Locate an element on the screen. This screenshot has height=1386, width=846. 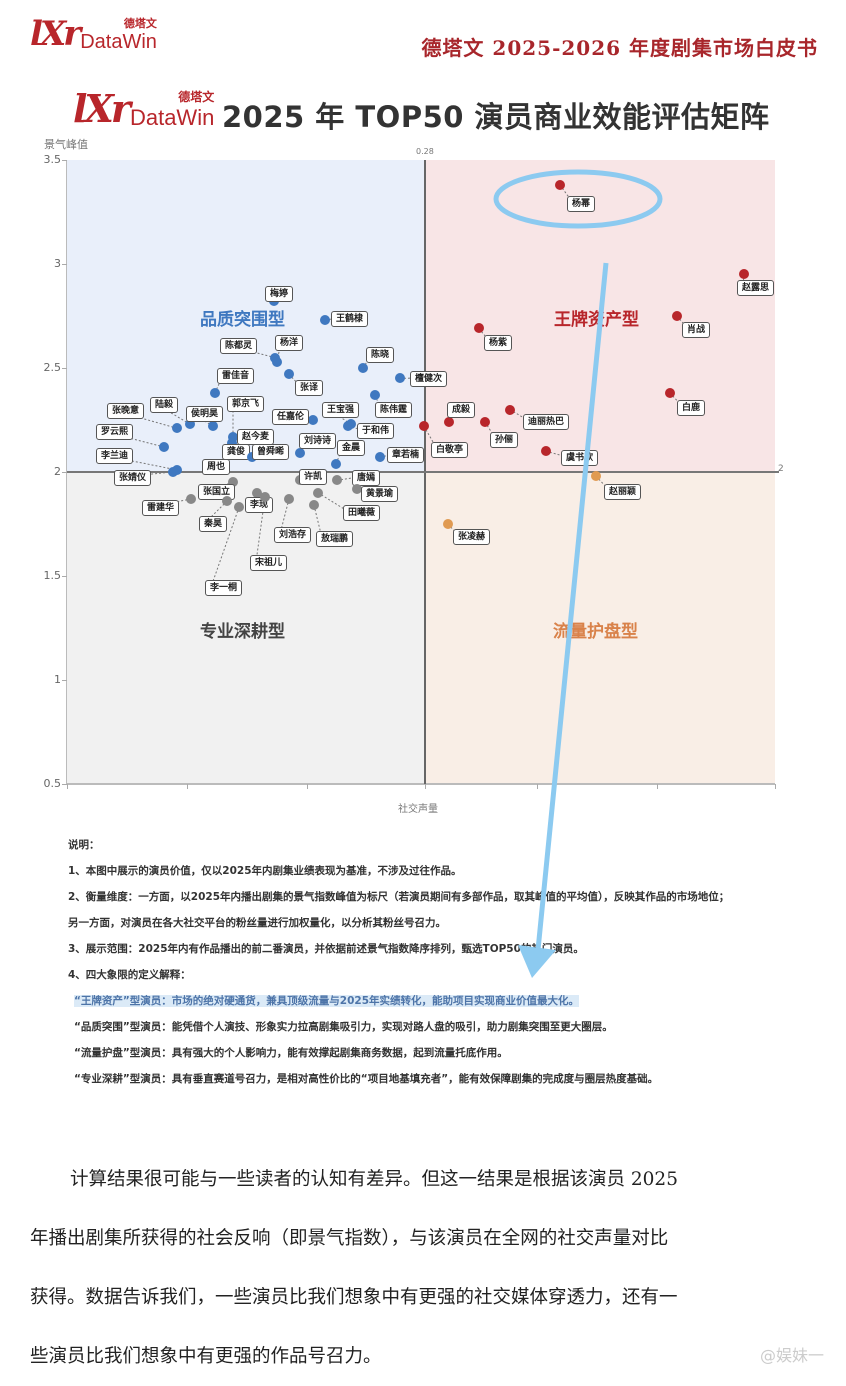
body-line: 些演员比我们想象中有更强的作品号召力。 is located at coordinates (425, 1356).